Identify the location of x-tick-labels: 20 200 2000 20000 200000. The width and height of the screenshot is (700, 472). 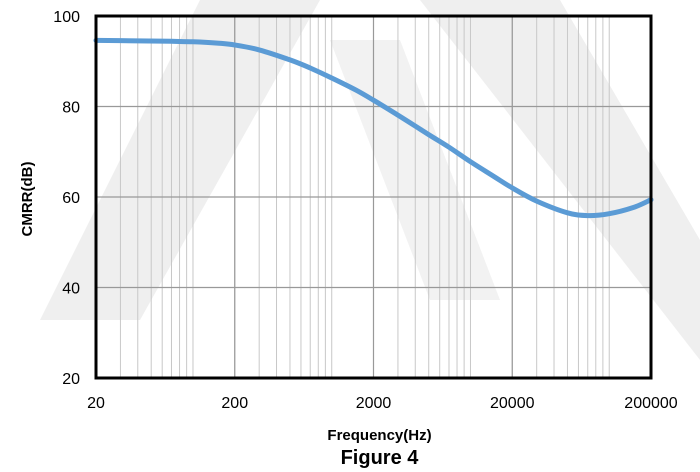
(382, 403).